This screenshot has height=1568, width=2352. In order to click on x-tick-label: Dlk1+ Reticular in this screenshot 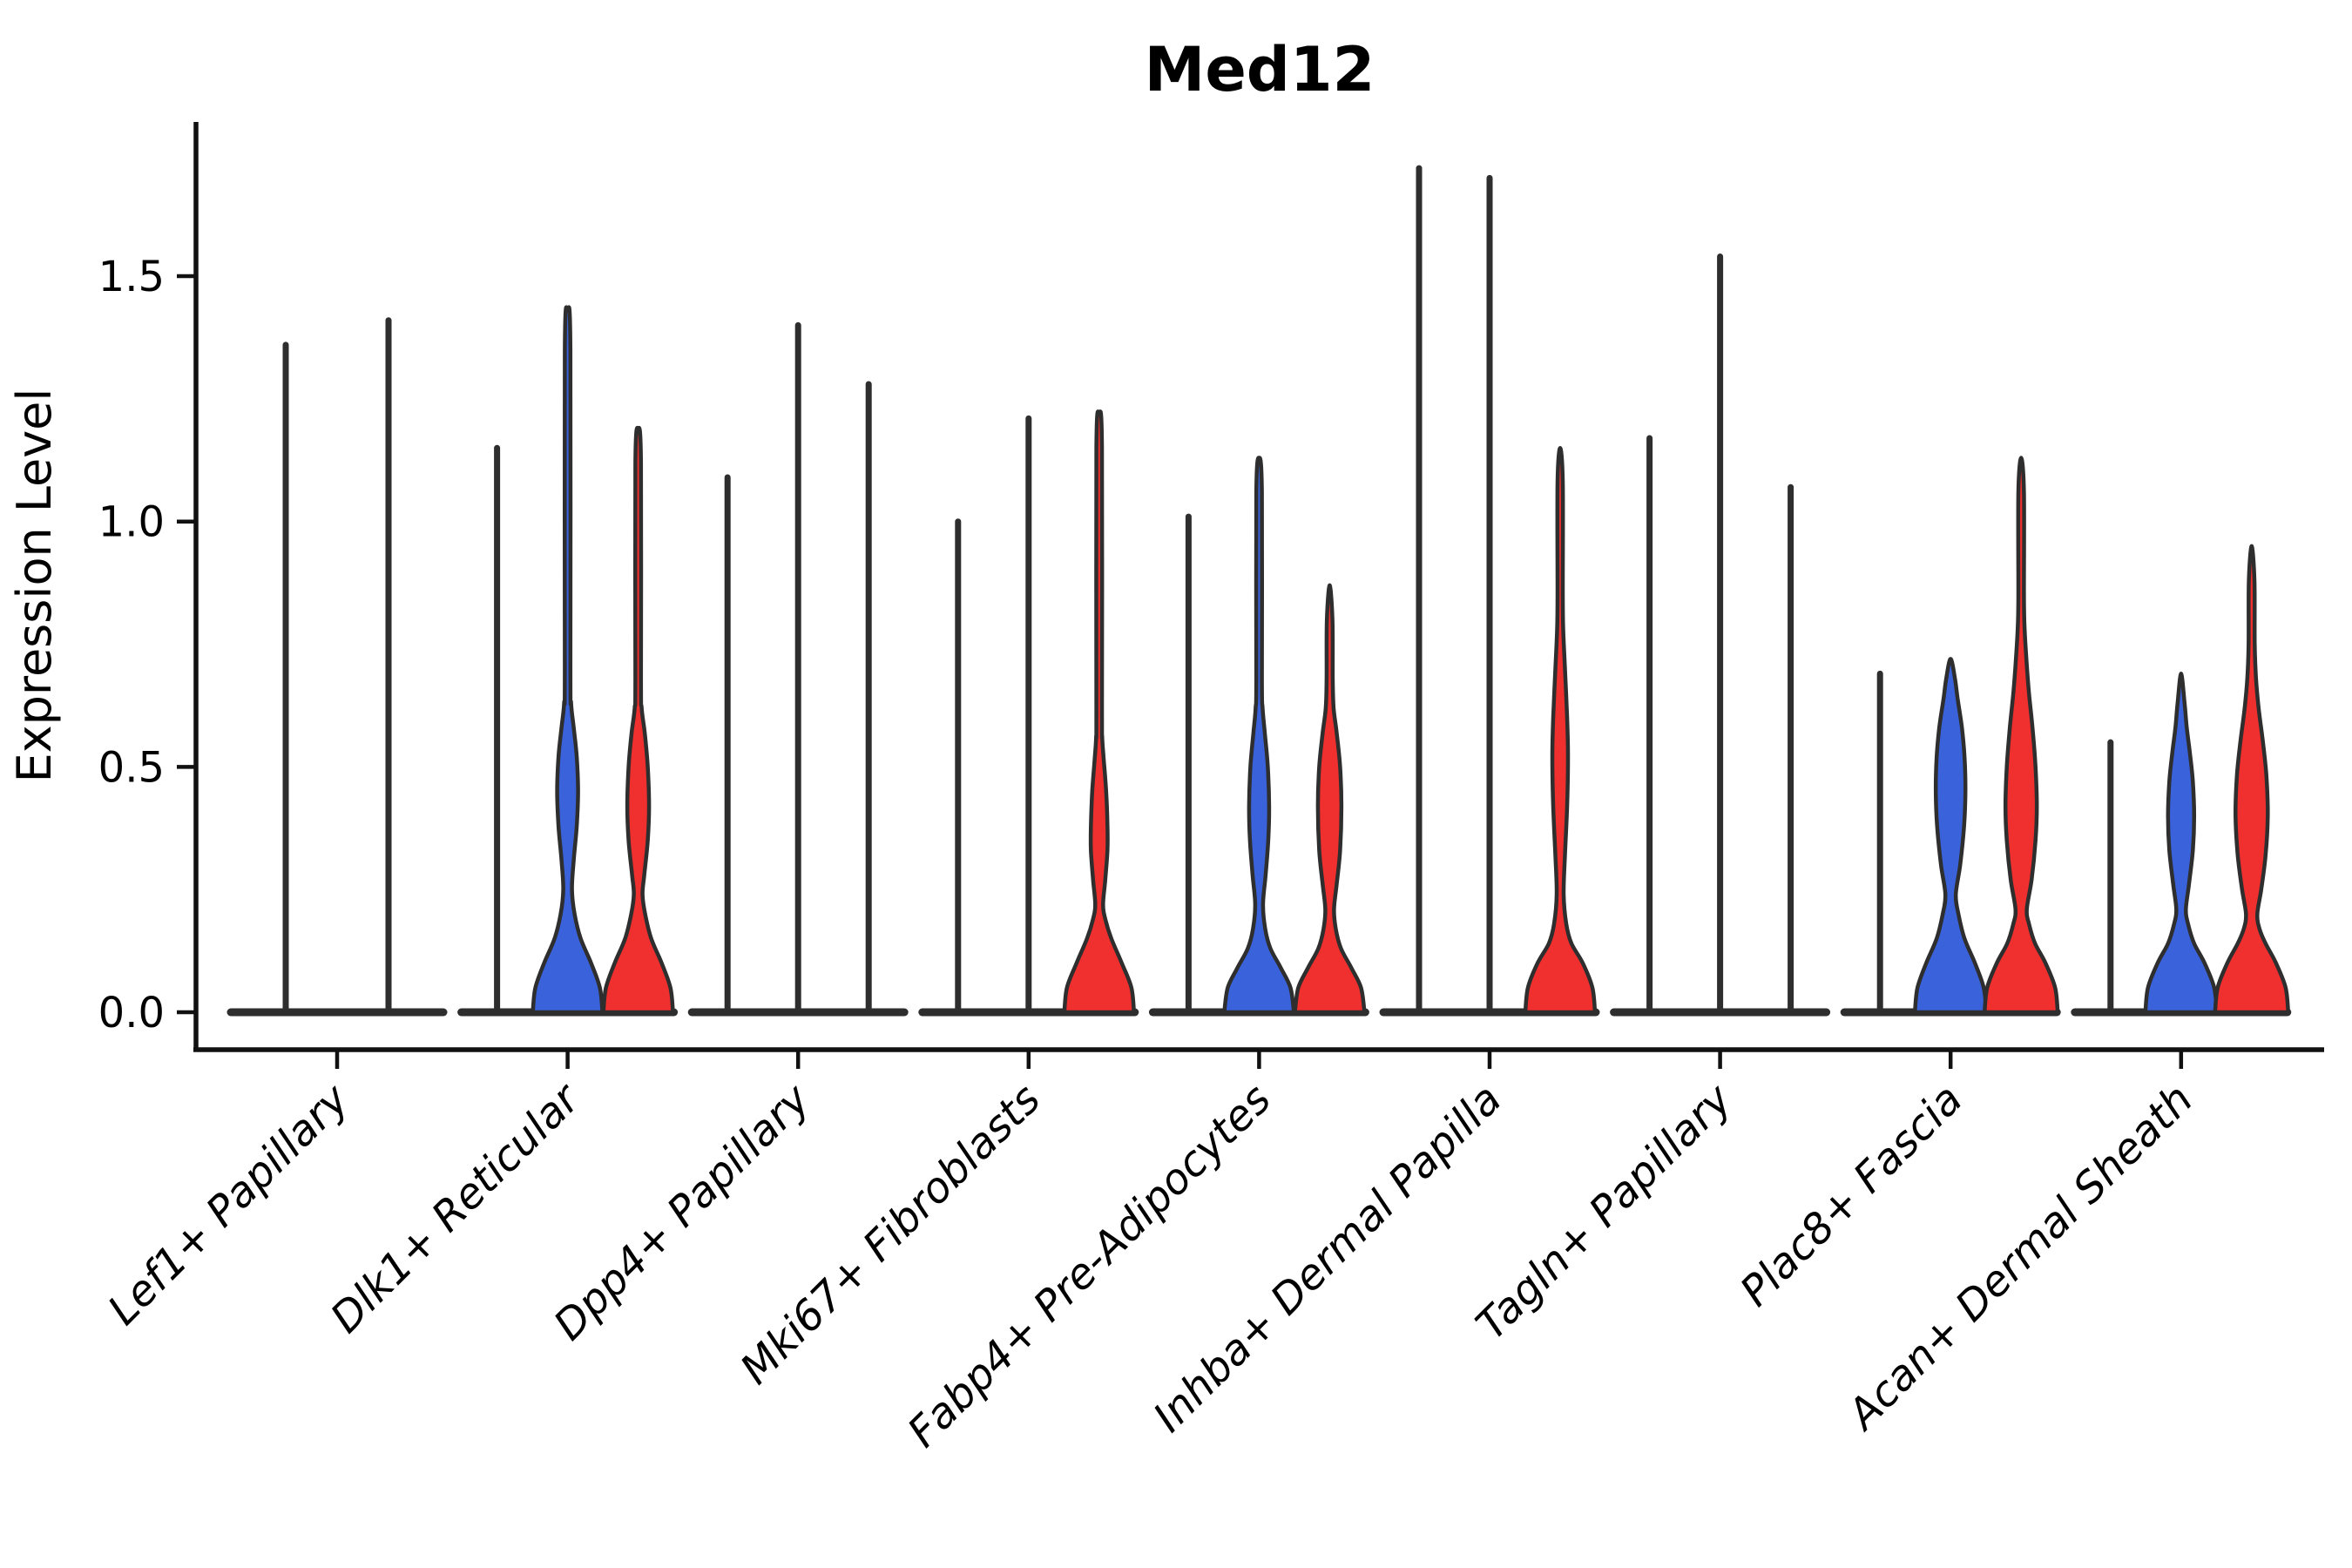, I will do `click(456, 1208)`.